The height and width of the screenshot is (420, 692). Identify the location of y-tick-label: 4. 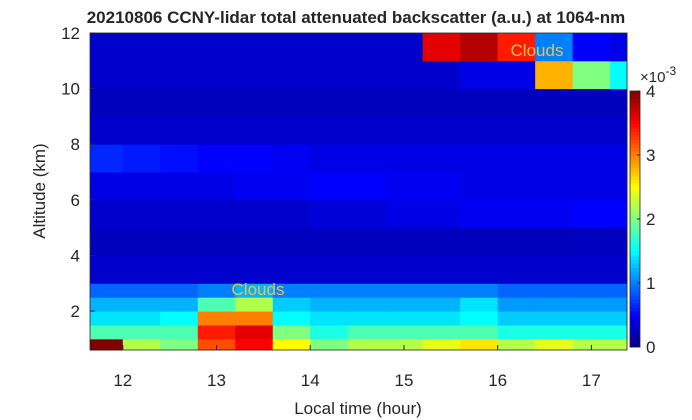
(75, 255).